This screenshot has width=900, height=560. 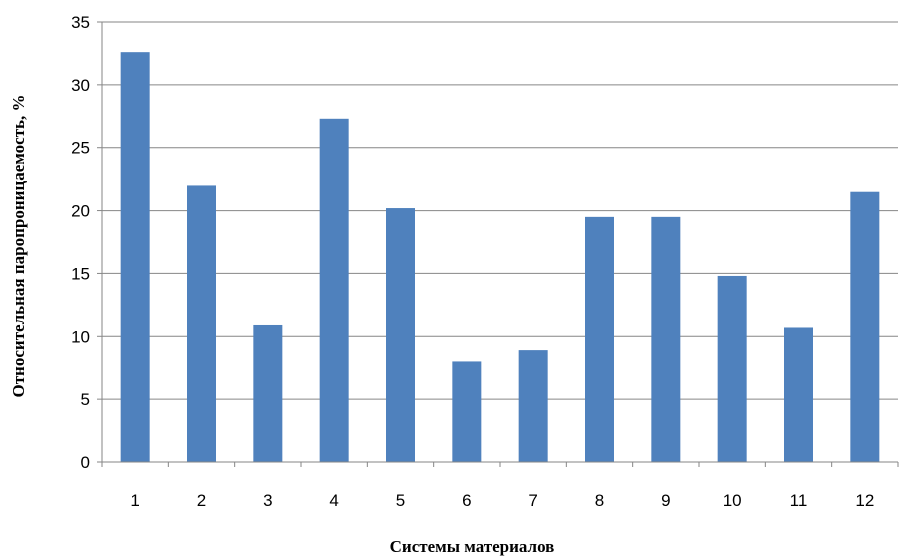 I want to click on y-tick-label: 20, so click(x=80, y=211).